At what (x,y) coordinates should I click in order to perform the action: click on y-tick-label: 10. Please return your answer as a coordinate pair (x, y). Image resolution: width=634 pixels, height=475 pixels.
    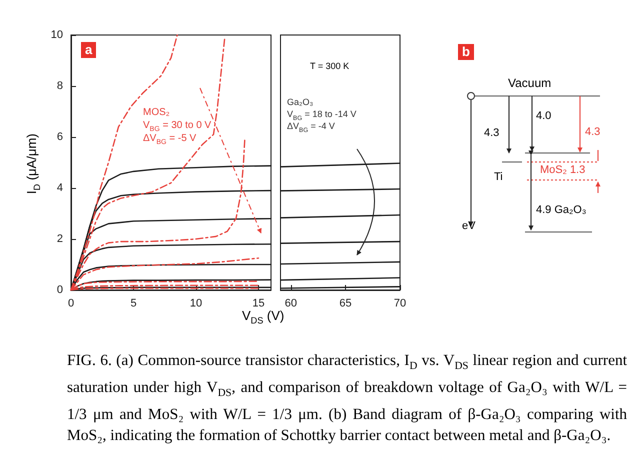
    Looking at the image, I should click on (56, 35).